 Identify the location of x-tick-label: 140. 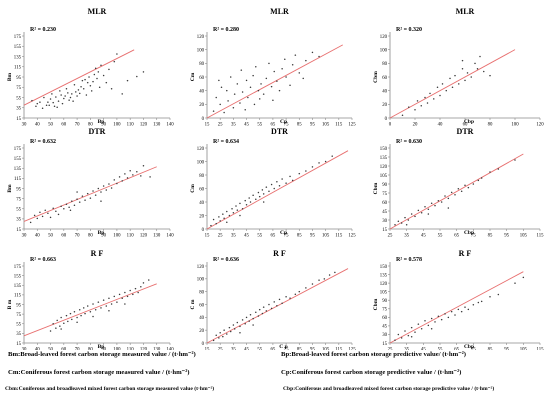
(170, 349).